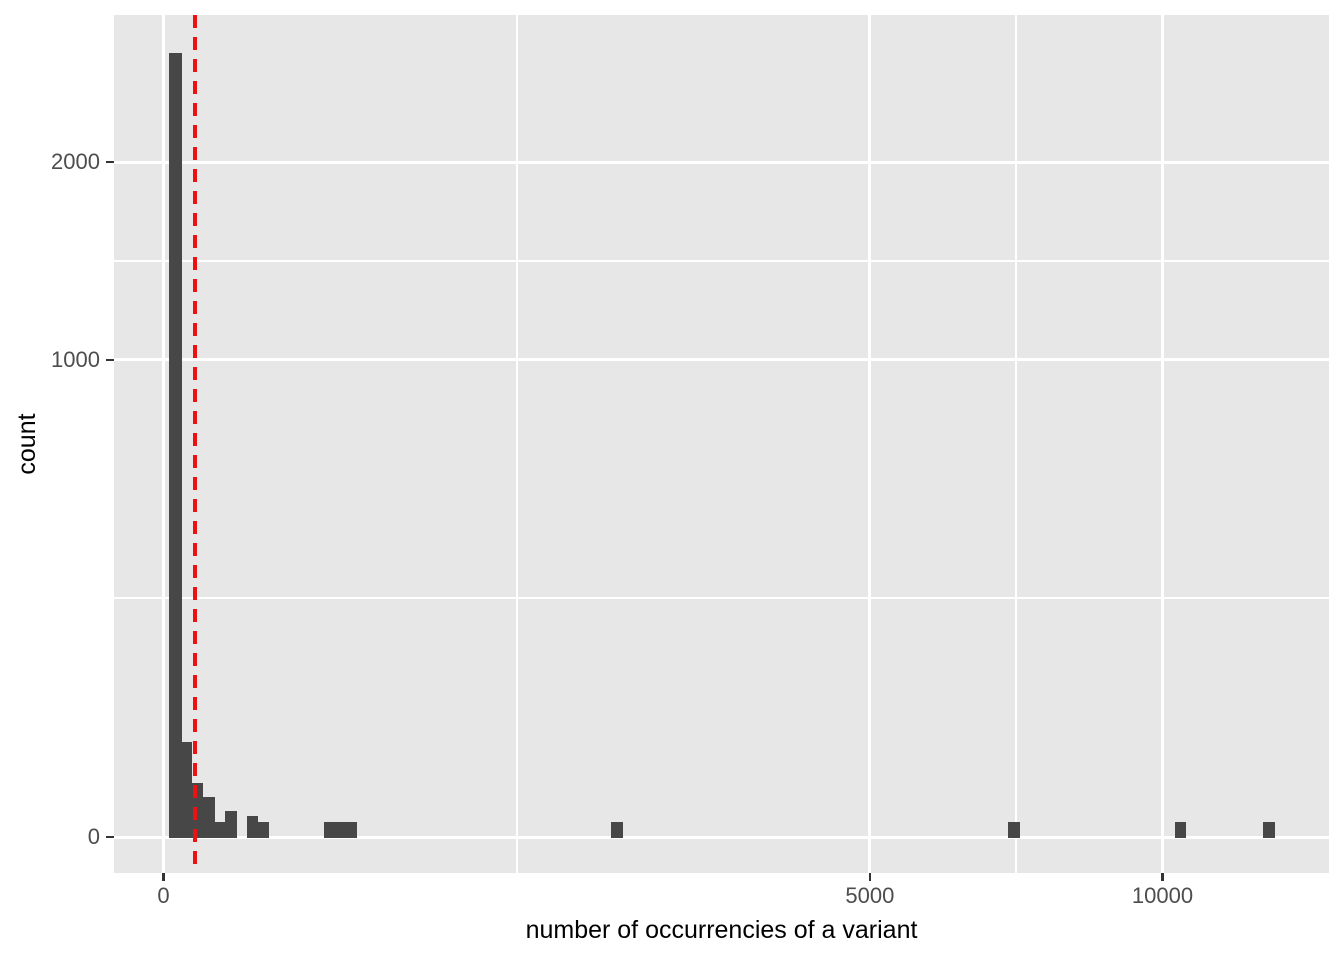  What do you see at coordinates (1162, 895) in the screenshot?
I see `x-tick-label: 10000` at bounding box center [1162, 895].